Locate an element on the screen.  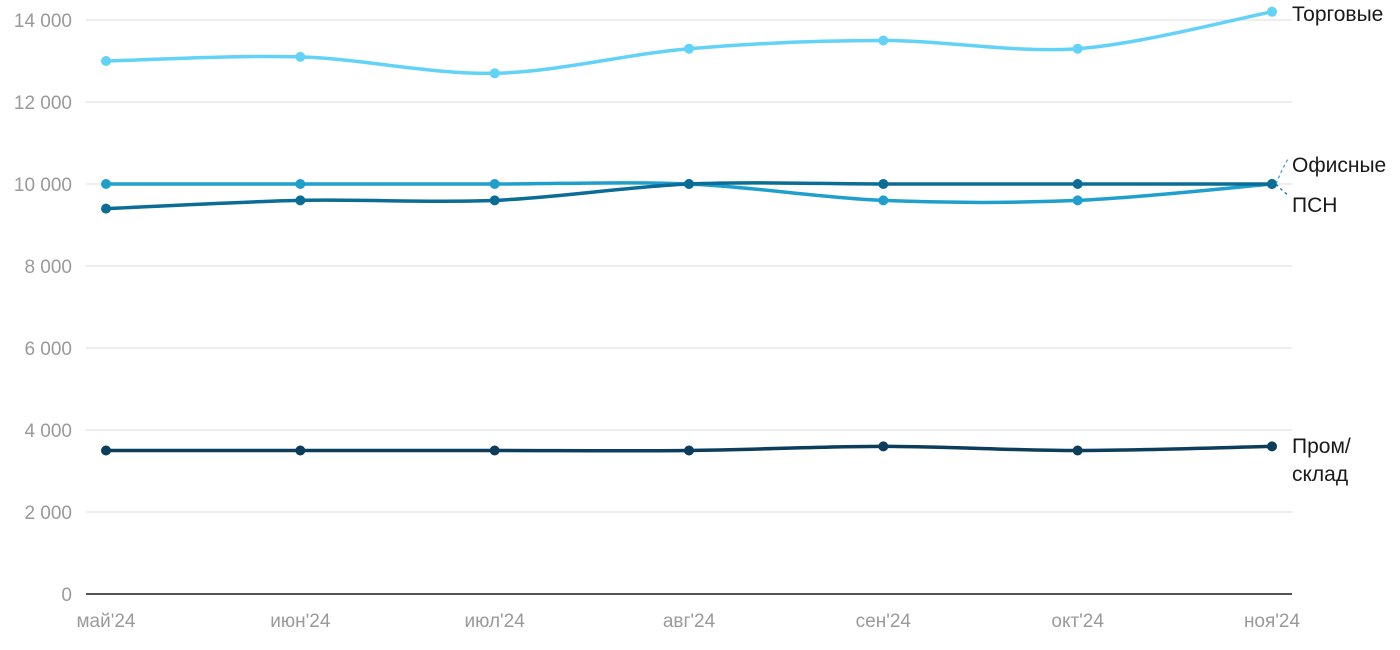
x-tick-label: май'24 is located at coordinates (105, 621).